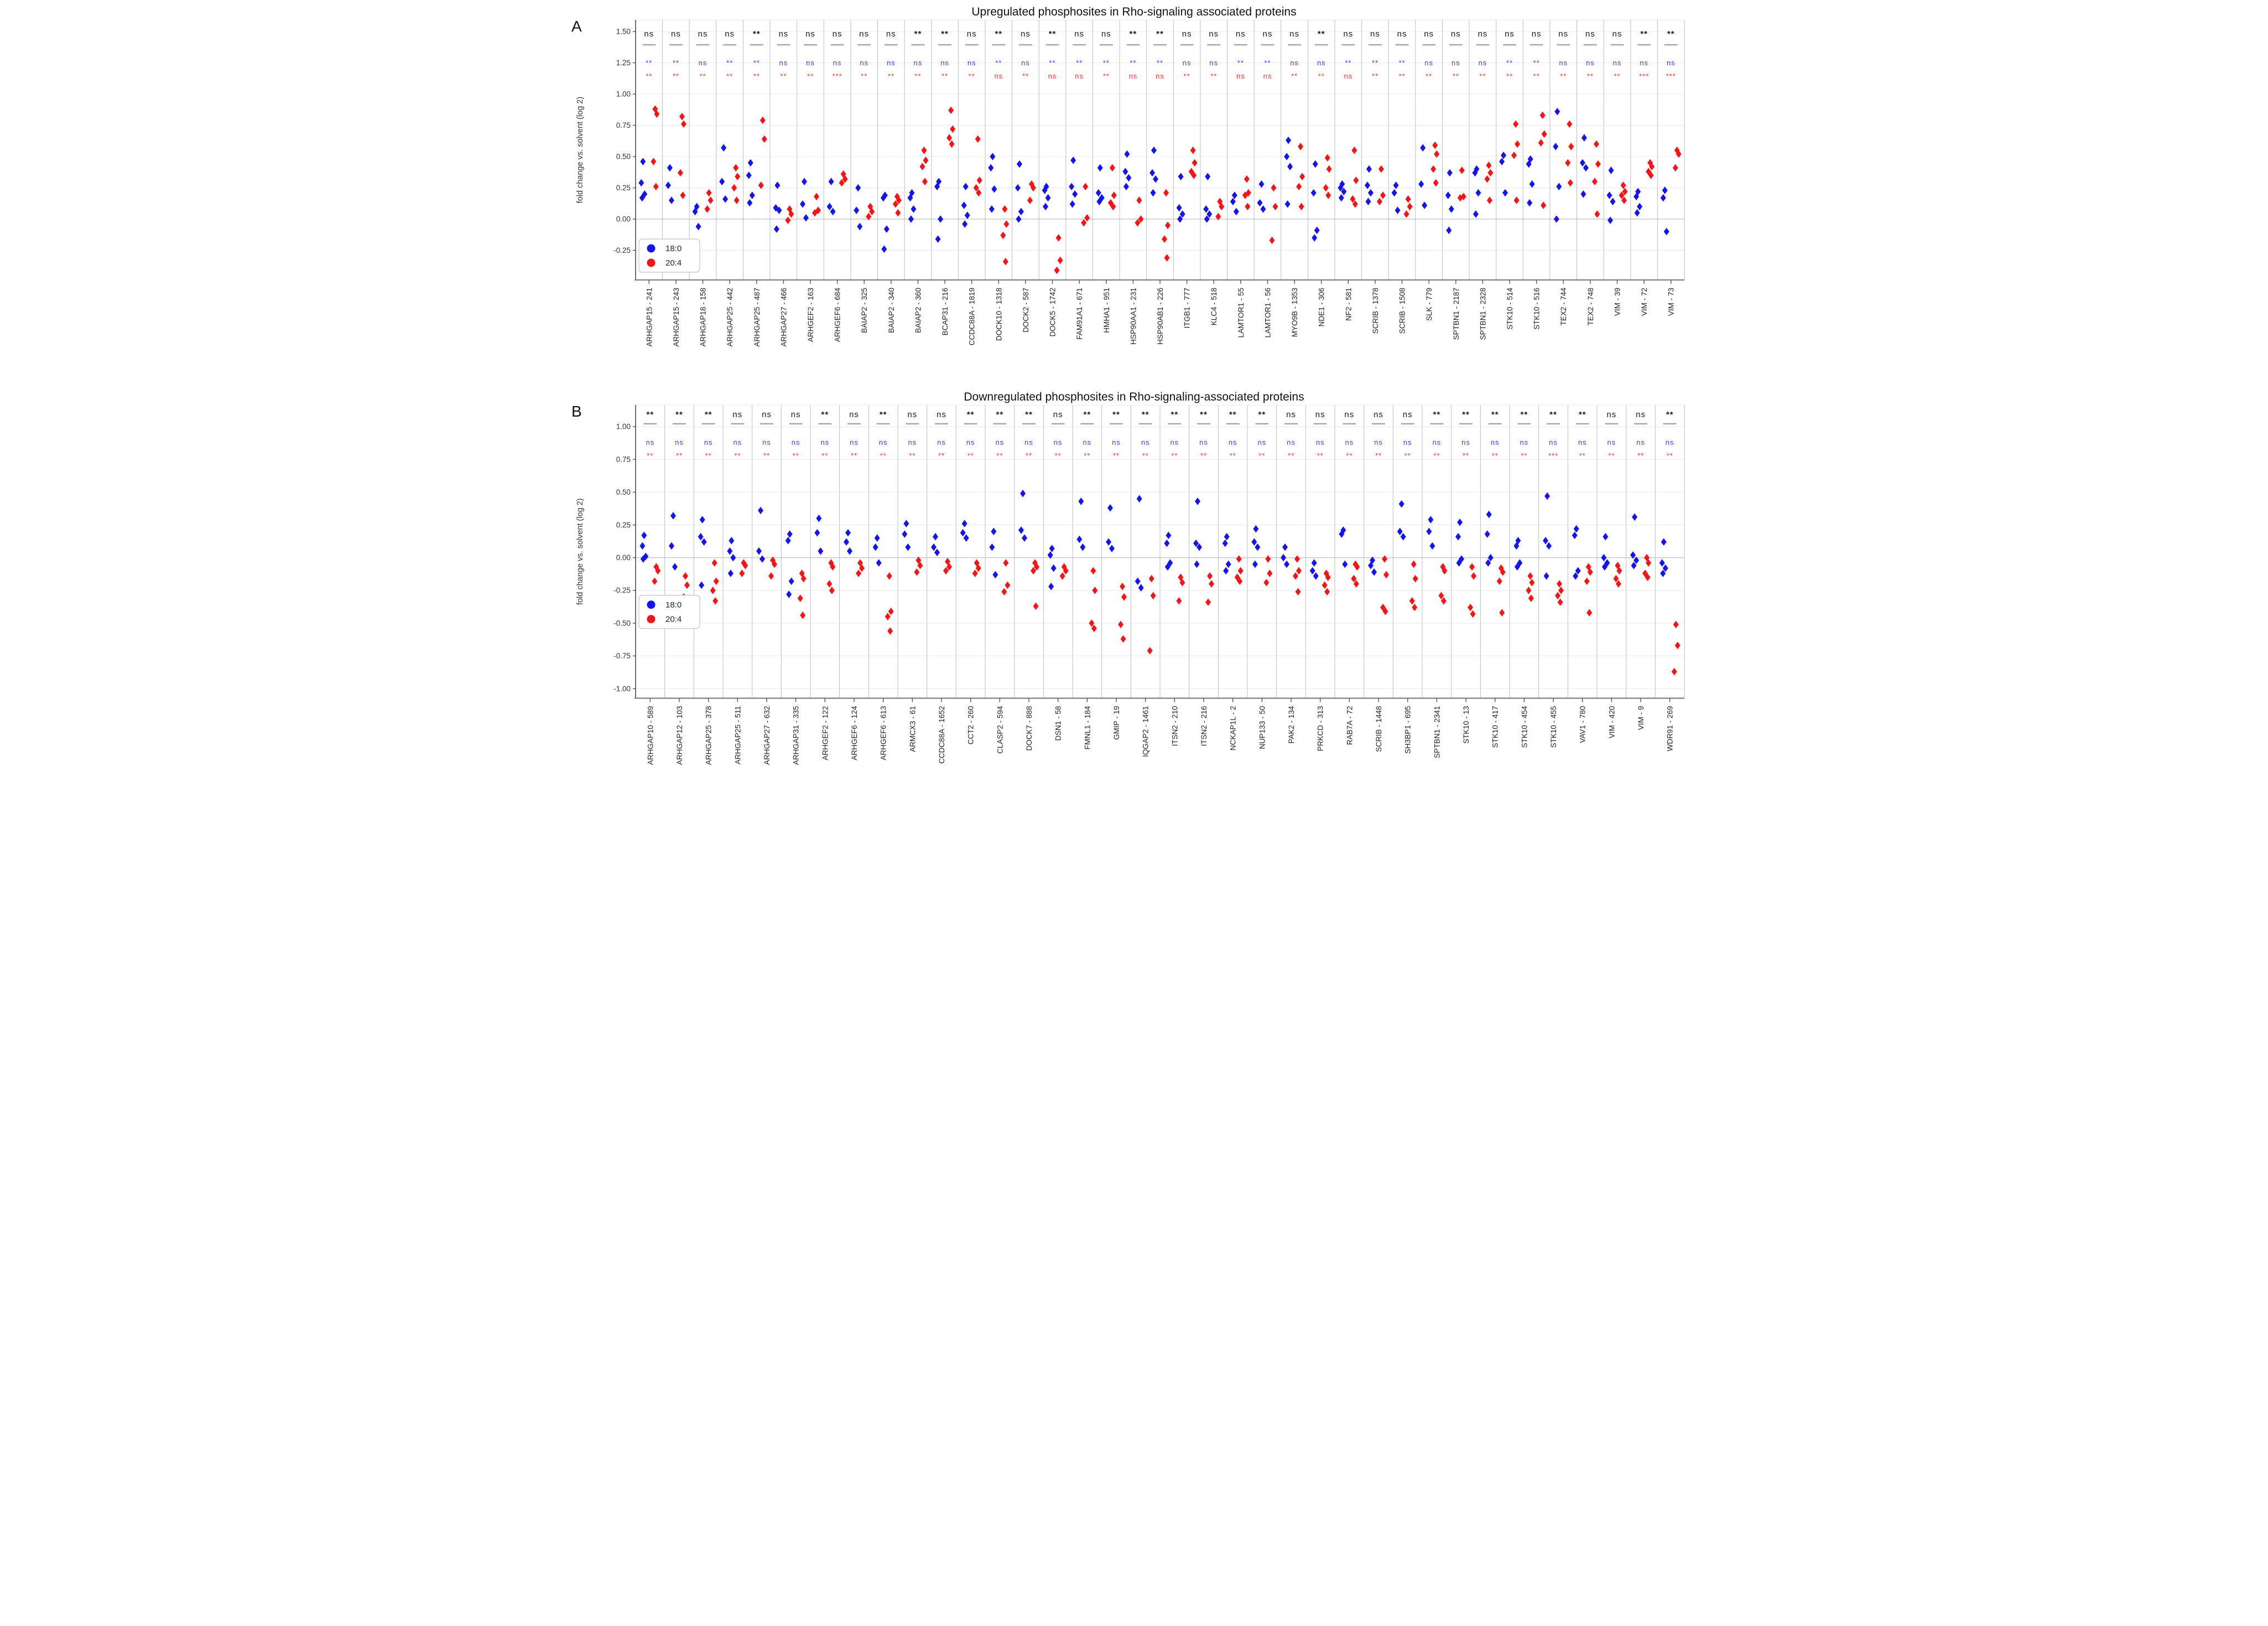 This screenshot has height=1626, width=2268. I want to click on x-category-label: STK10 - 454, so click(1524, 727).